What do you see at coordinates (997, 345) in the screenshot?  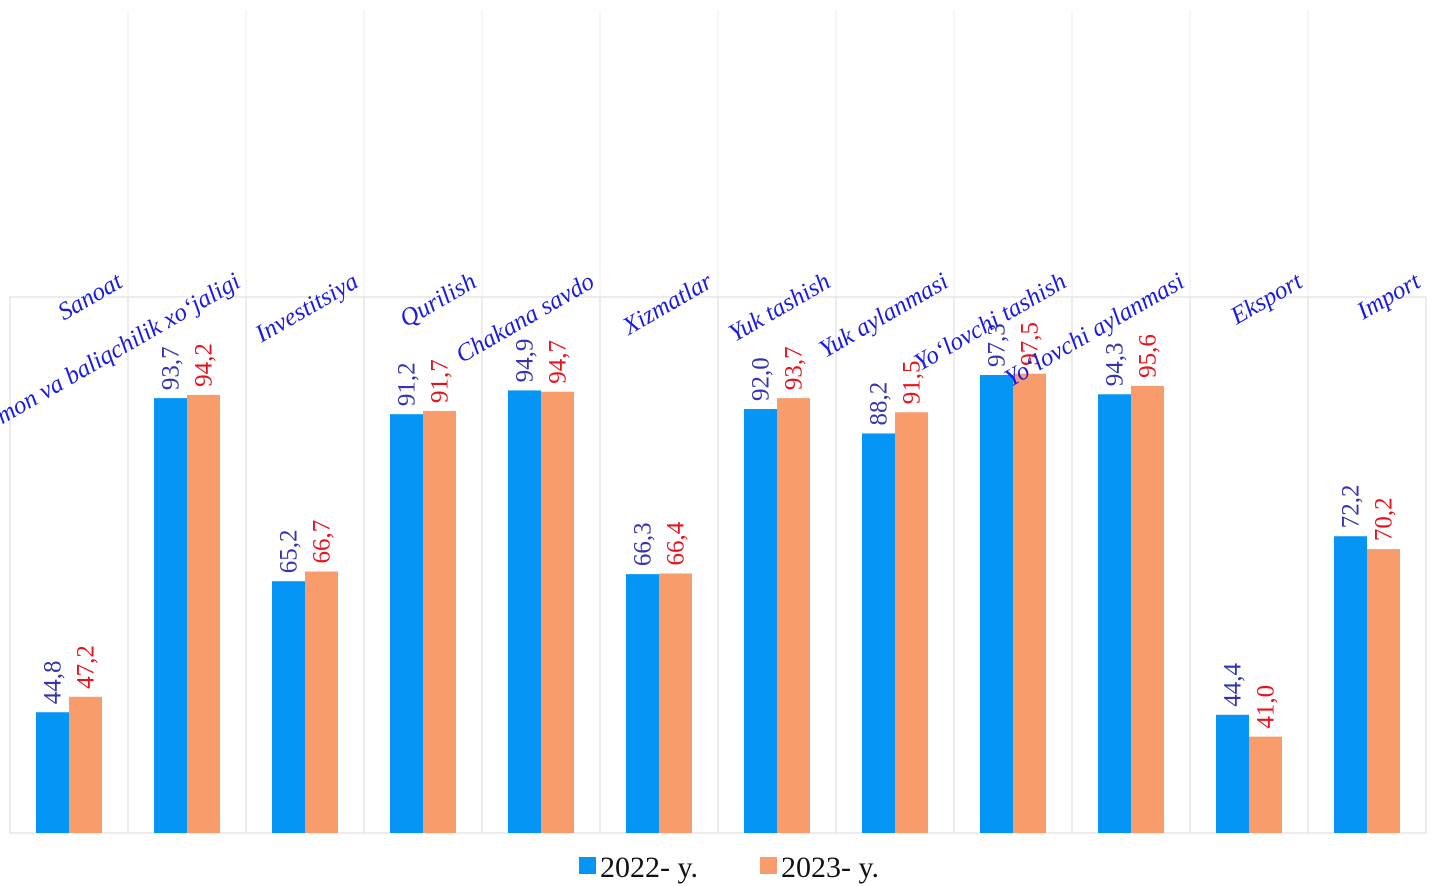 I see `data-label-2022-8: 97,3` at bounding box center [997, 345].